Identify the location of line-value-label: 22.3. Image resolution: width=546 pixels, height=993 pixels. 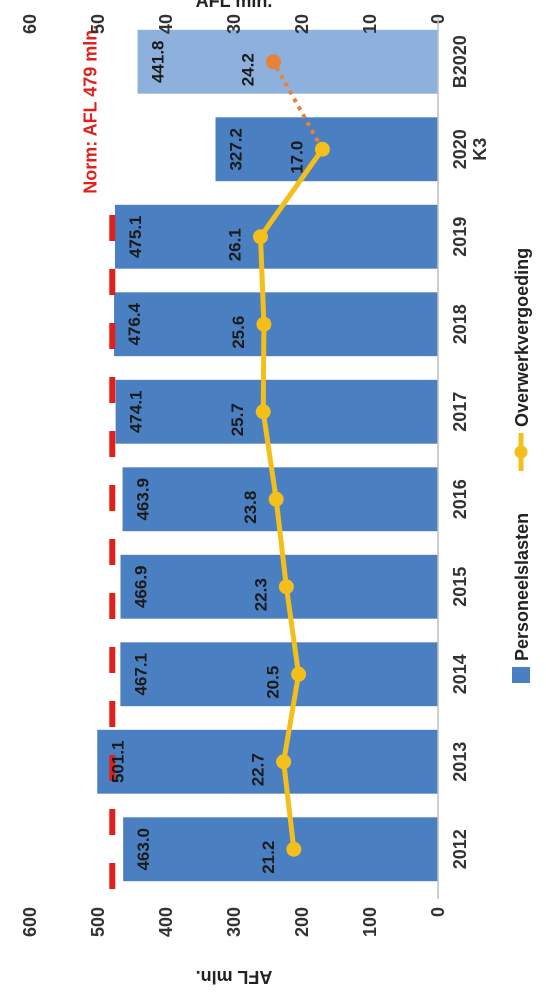
(260, 594).